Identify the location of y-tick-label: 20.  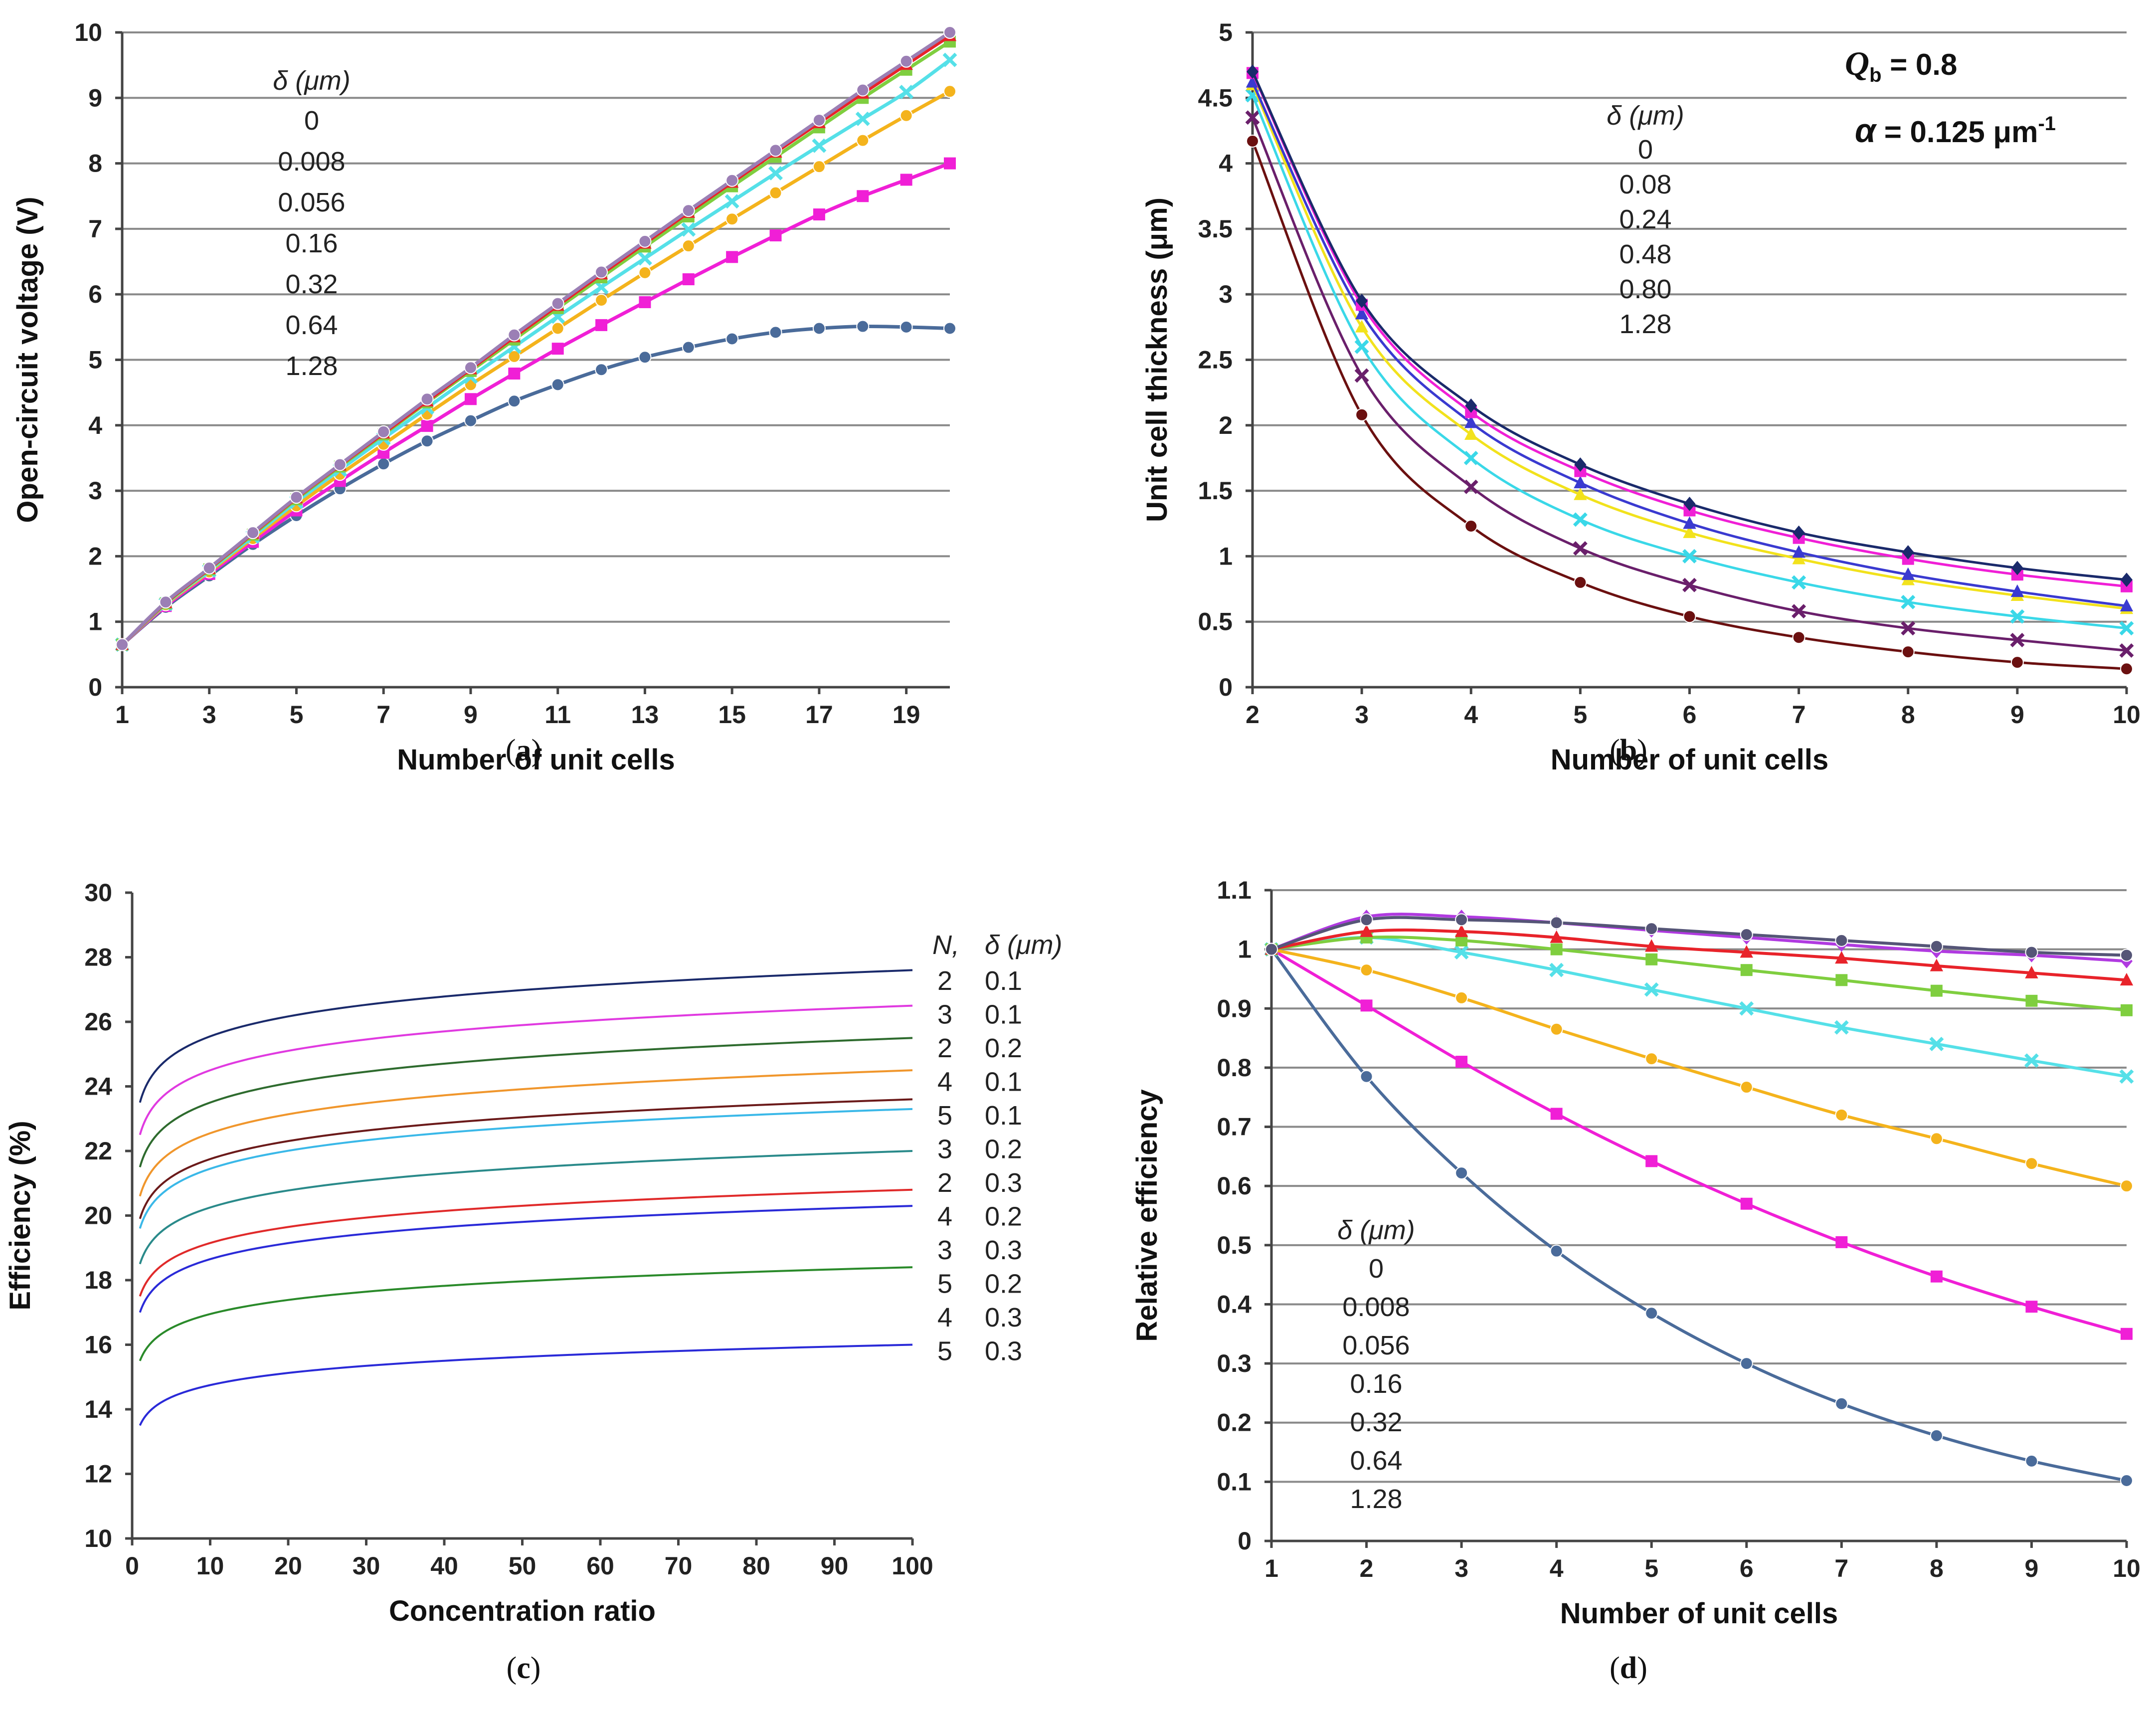
(98, 1216).